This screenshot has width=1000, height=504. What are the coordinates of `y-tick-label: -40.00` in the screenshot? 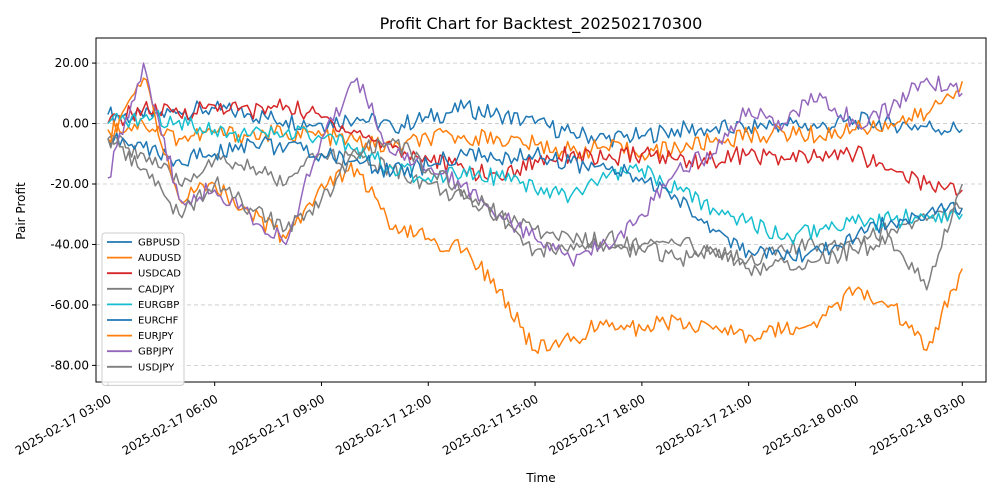 It's located at (69, 244).